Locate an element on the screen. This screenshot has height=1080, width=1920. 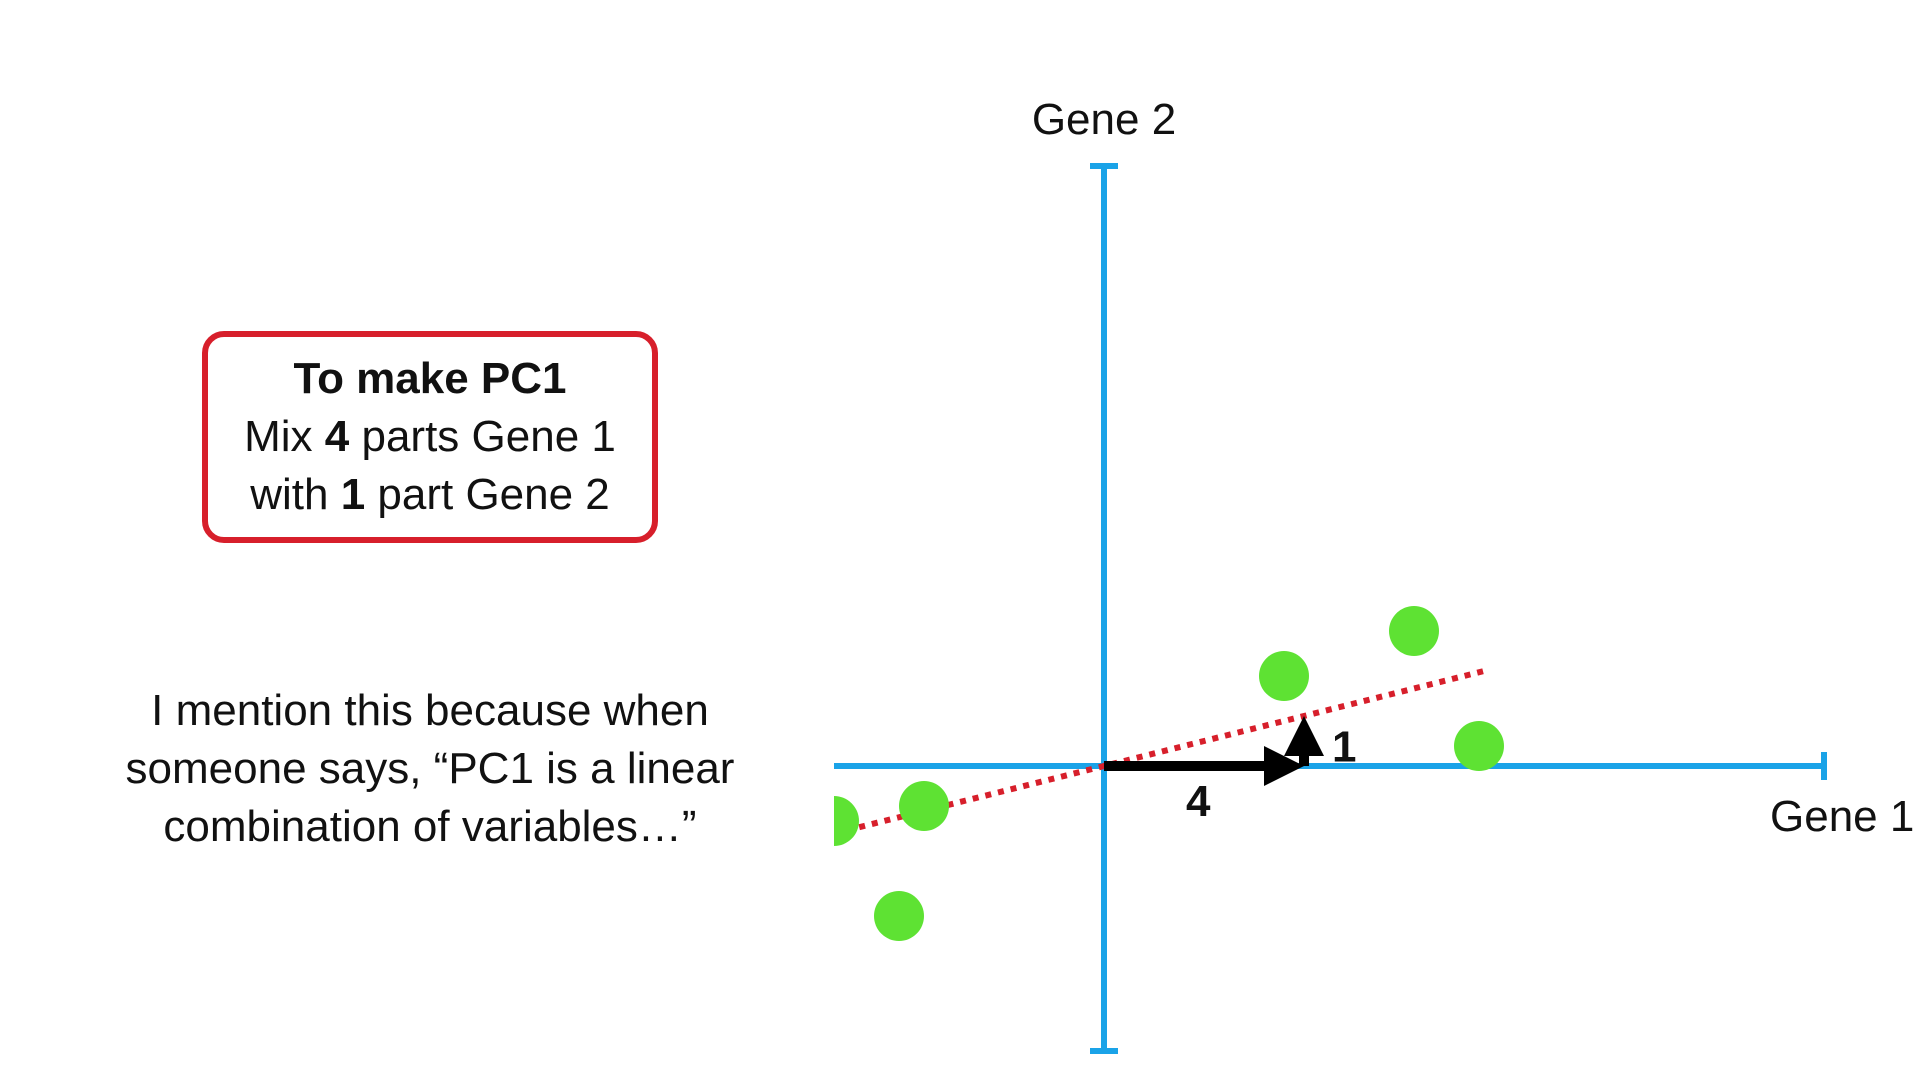
recipe-line-gene1: Mix 4 parts Gene 1 is located at coordinates (430, 437).